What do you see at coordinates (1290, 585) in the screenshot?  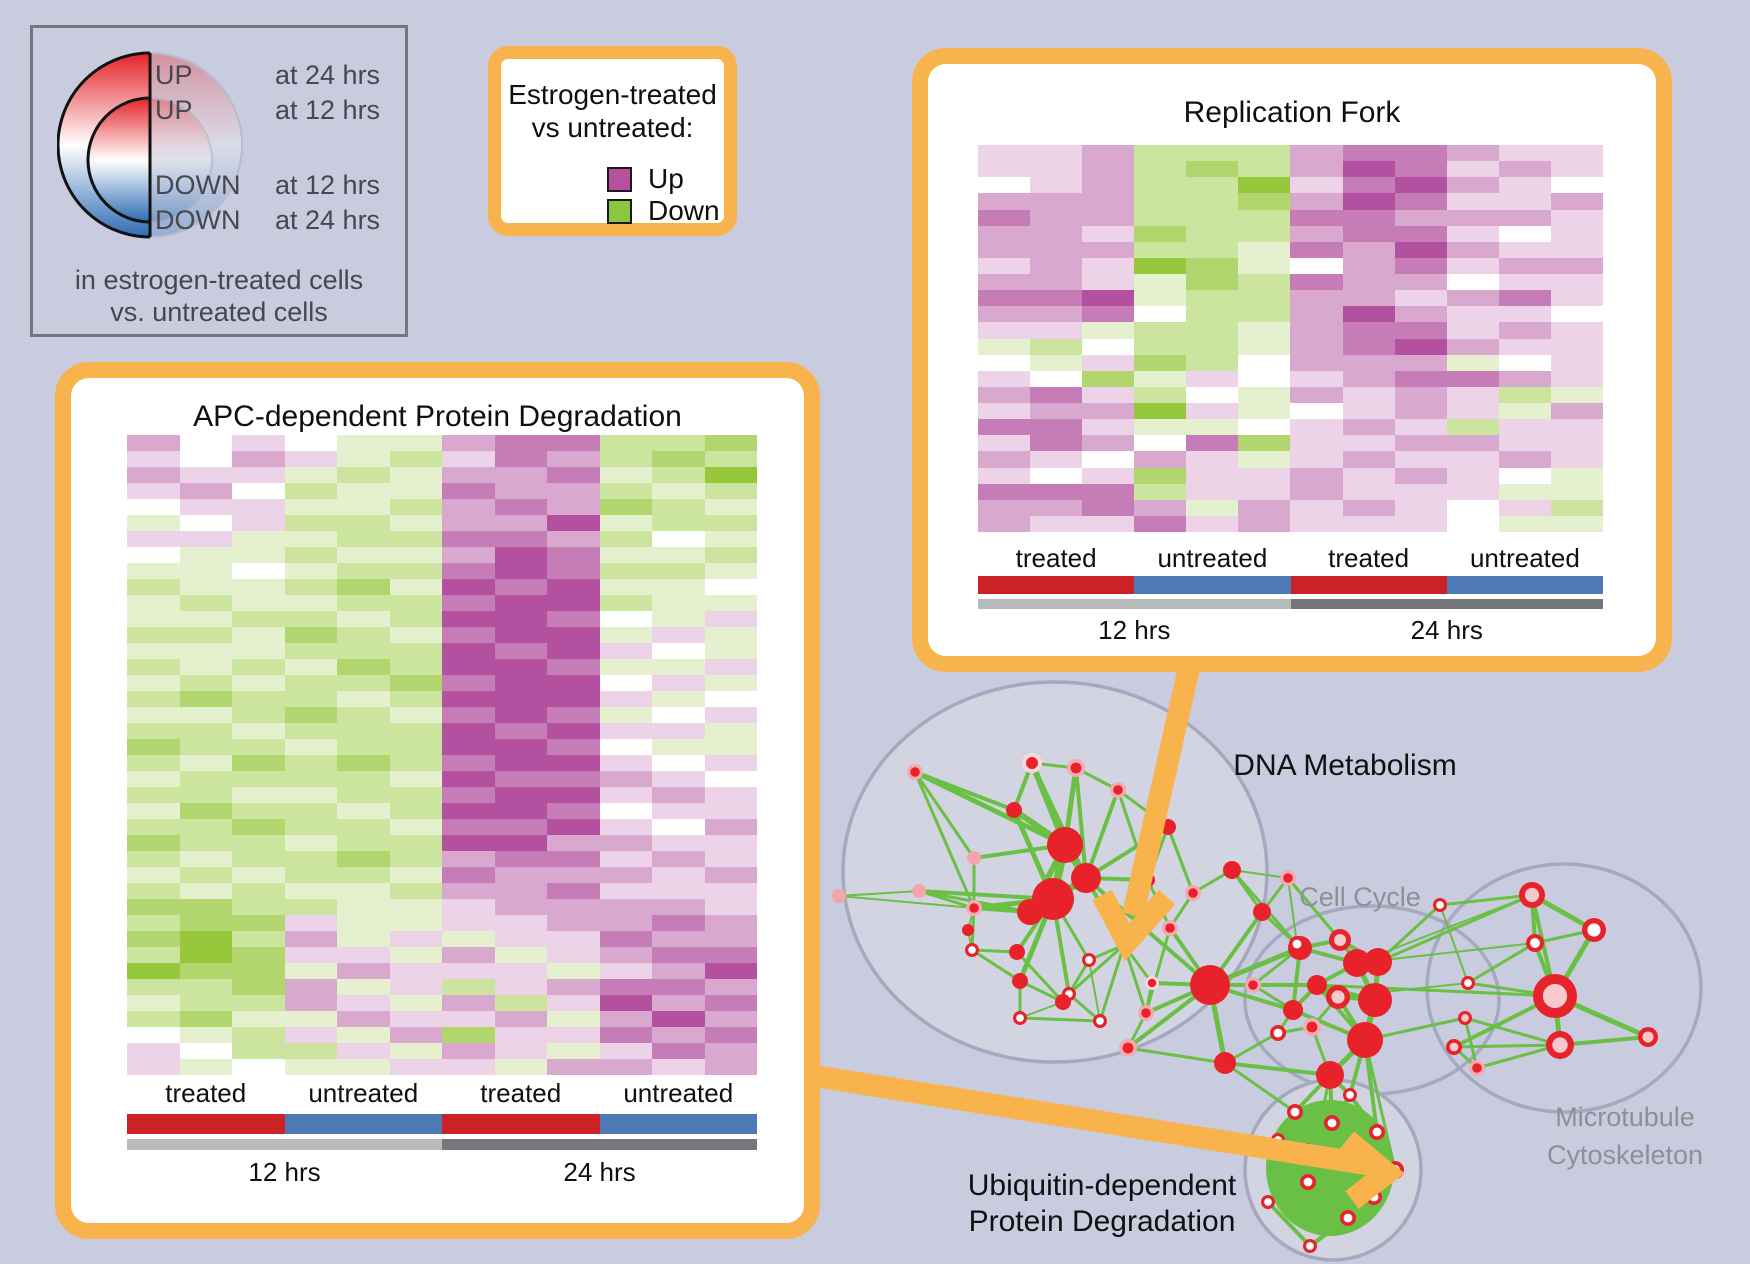 I see `rf-treatment-bars` at bounding box center [1290, 585].